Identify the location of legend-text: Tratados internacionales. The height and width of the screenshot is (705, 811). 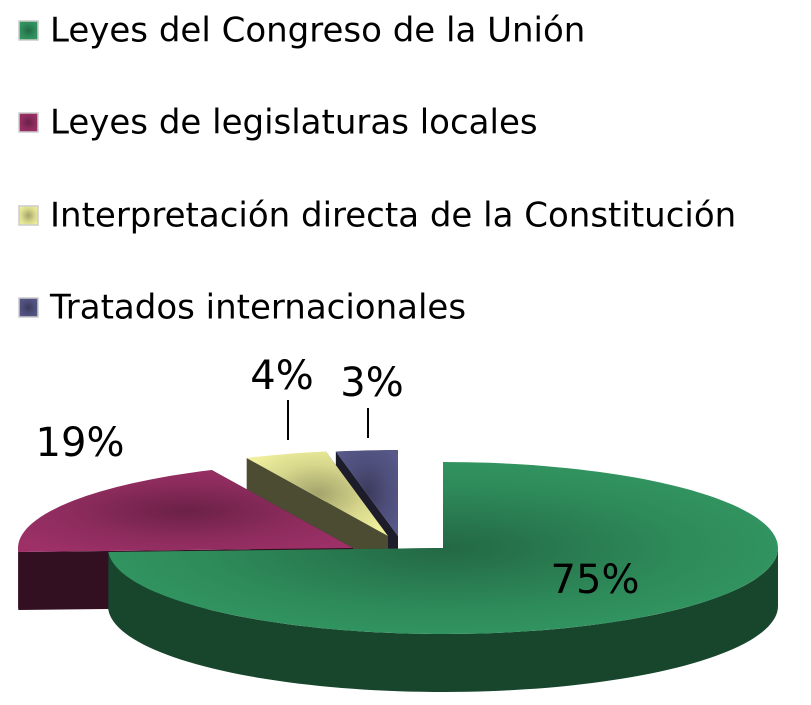
(257, 308).